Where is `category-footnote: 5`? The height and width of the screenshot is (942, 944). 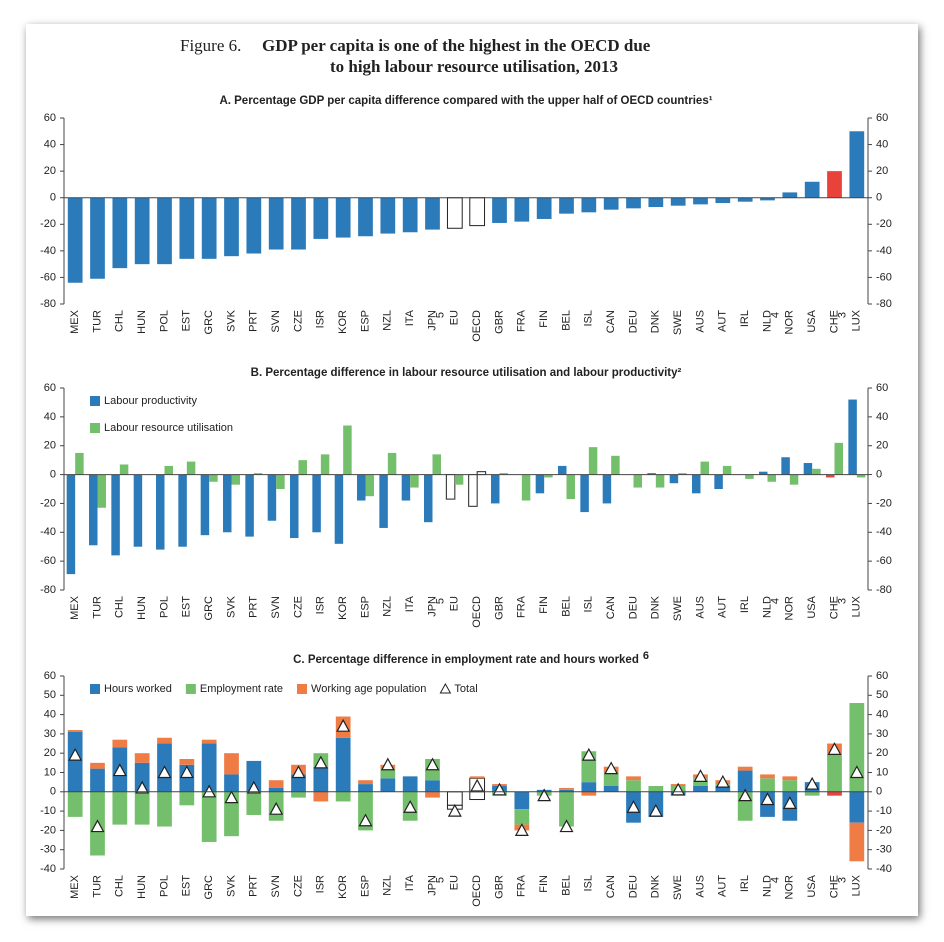
category-footnote: 5 is located at coordinates (440, 315).